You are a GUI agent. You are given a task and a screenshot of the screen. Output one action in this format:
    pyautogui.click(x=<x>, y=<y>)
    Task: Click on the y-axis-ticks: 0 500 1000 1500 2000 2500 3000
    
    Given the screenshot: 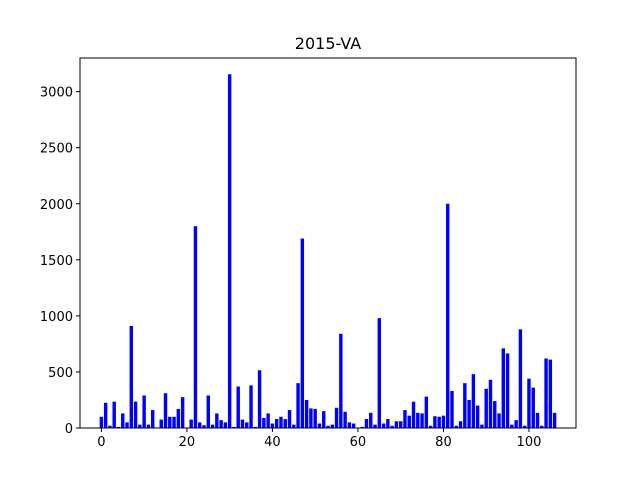 What is the action you would take?
    pyautogui.click(x=60, y=261)
    